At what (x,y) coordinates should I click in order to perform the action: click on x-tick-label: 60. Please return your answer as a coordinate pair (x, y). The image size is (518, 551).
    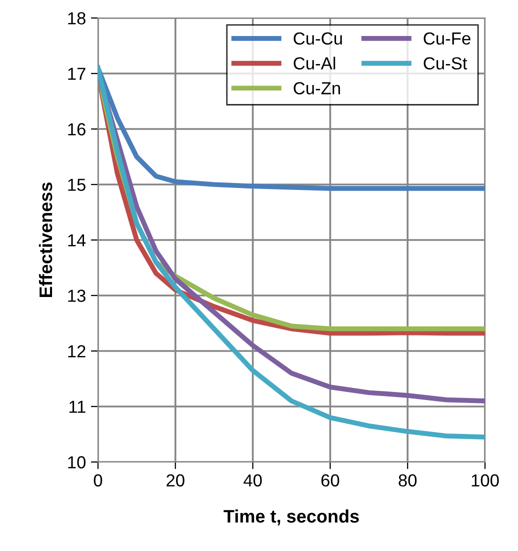
    Looking at the image, I should click on (330, 480).